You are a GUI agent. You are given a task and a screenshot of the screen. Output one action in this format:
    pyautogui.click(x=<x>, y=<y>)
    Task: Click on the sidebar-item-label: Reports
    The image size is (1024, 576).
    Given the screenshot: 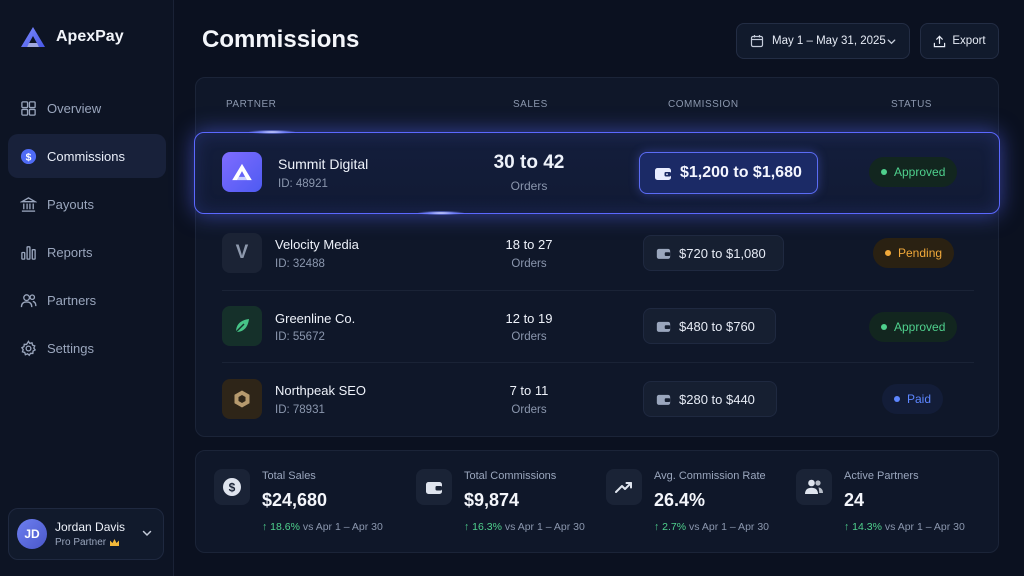 What is the action you would take?
    pyautogui.click(x=70, y=252)
    